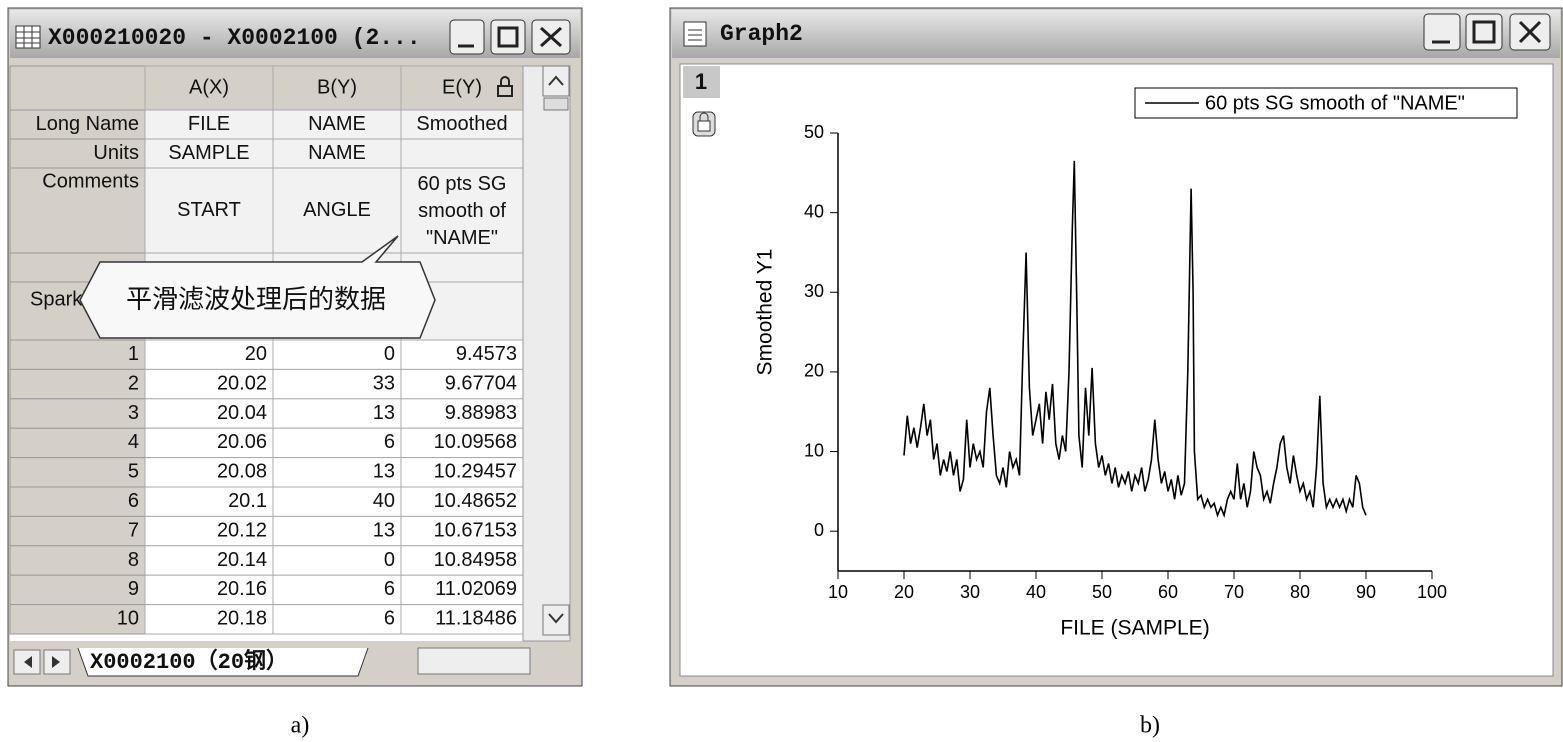 The width and height of the screenshot is (1563, 742). Describe the element at coordinates (209, 87) in the screenshot. I see `column-header: A(X)` at that location.